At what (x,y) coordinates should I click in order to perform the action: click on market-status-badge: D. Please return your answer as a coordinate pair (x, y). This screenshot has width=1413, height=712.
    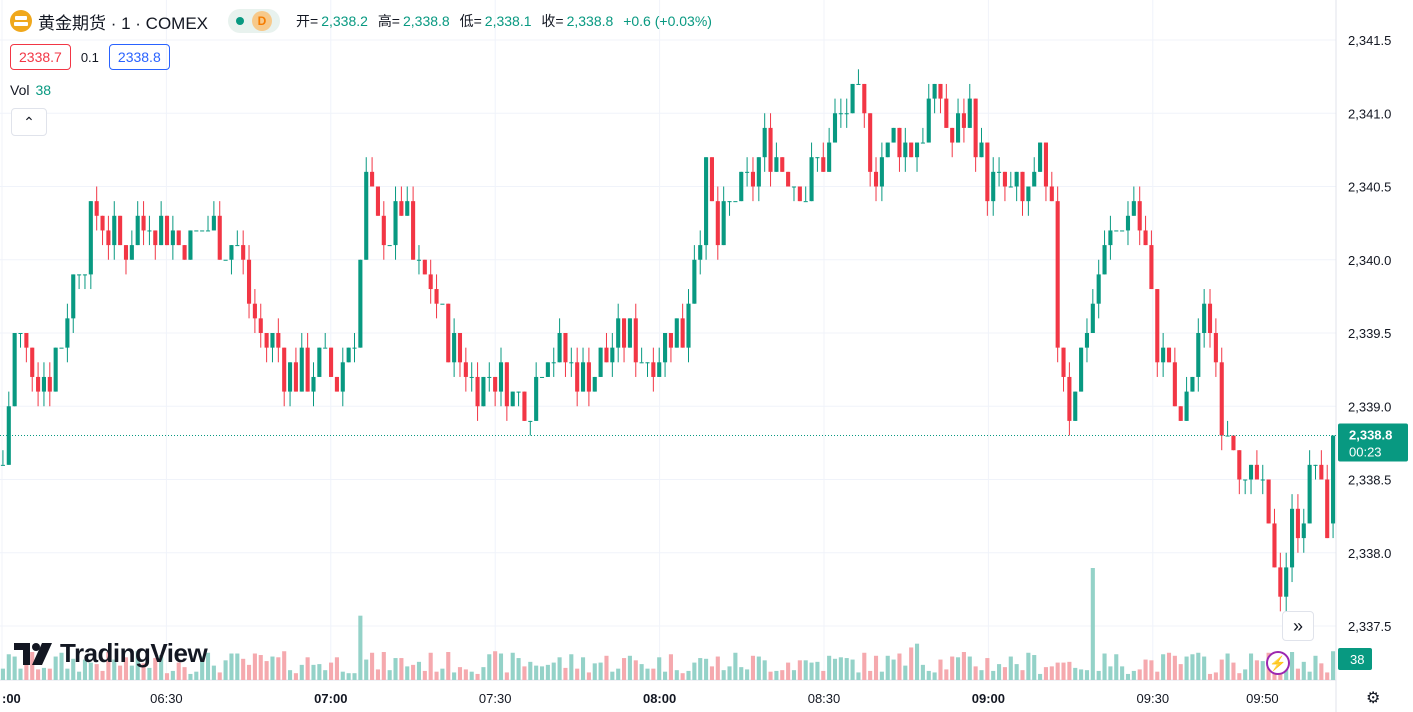
    Looking at the image, I should click on (254, 21).